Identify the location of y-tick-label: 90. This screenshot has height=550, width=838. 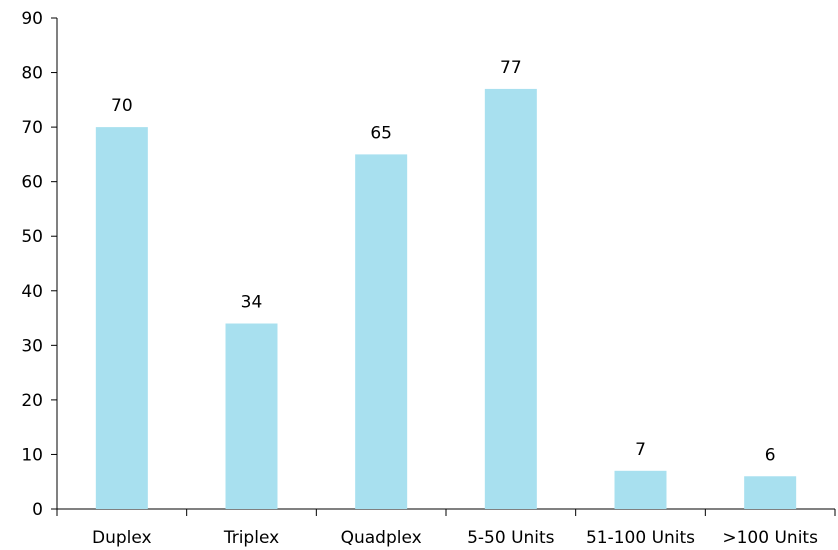
(32, 19).